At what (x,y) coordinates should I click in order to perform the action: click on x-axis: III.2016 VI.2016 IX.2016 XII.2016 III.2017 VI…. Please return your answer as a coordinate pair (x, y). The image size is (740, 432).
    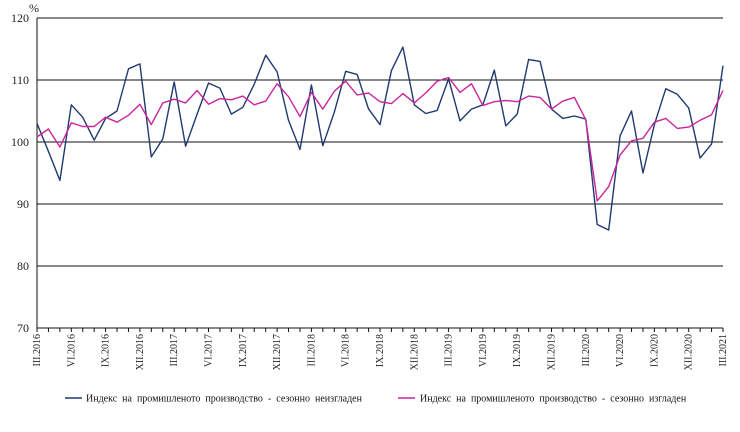
    Looking at the image, I should click on (380, 349).